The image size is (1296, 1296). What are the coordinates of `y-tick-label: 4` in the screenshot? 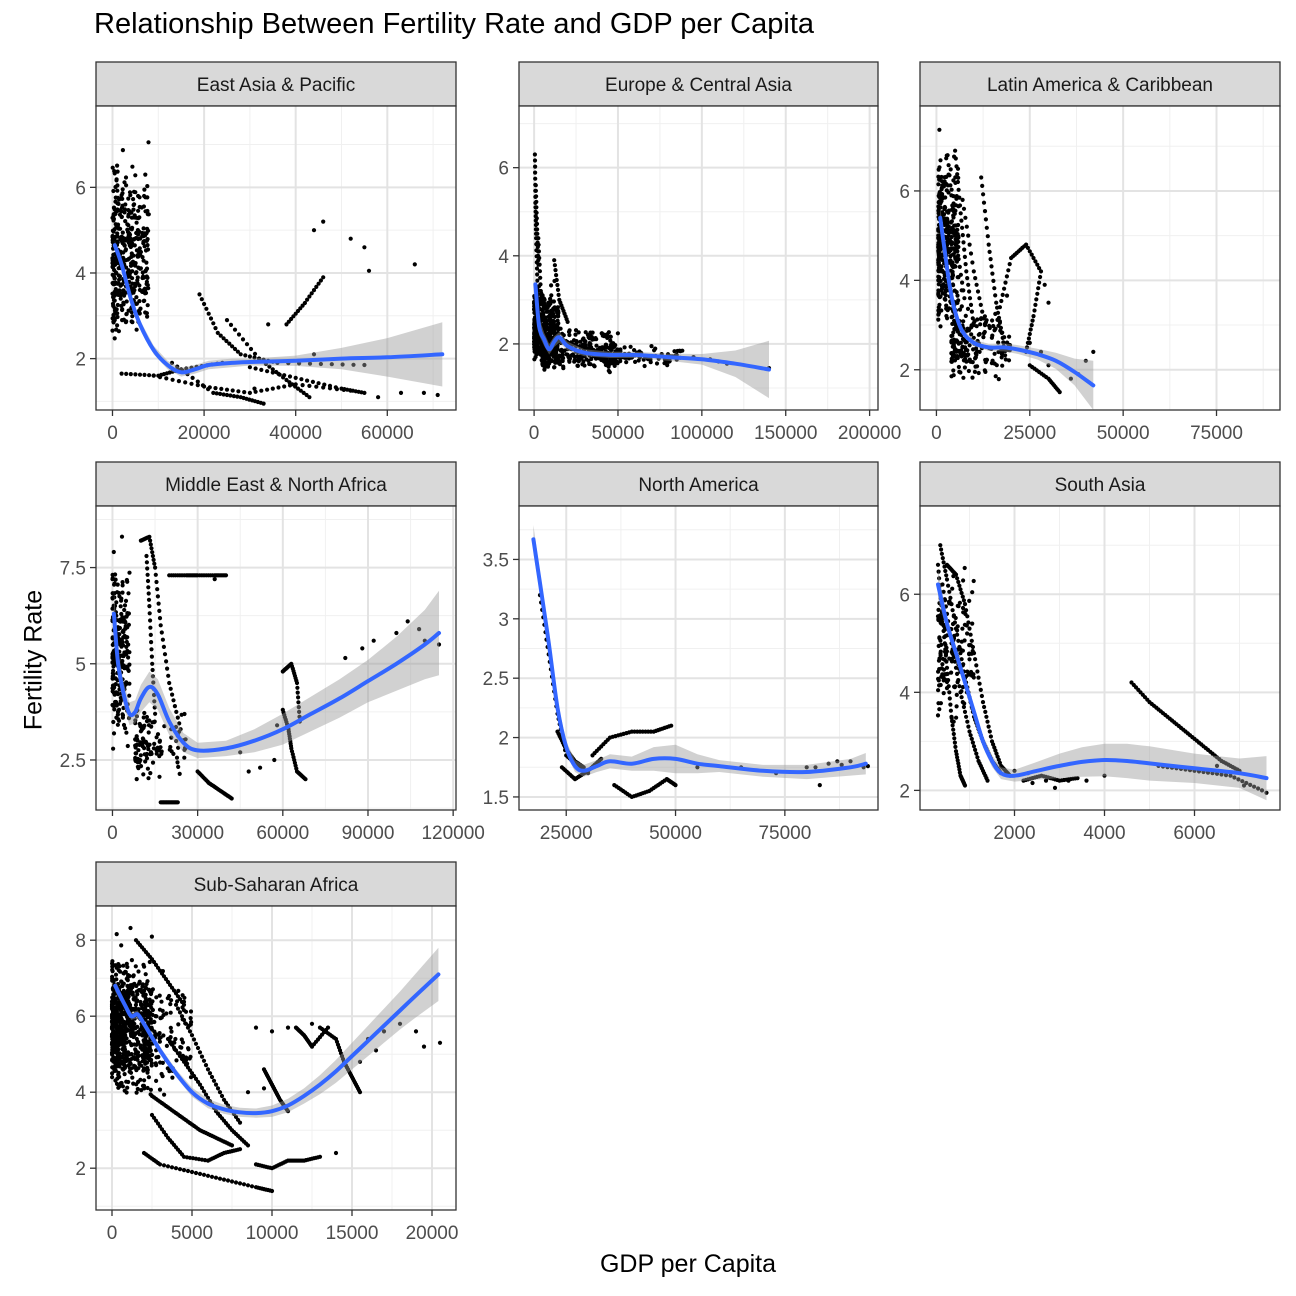 It's located at (904, 693).